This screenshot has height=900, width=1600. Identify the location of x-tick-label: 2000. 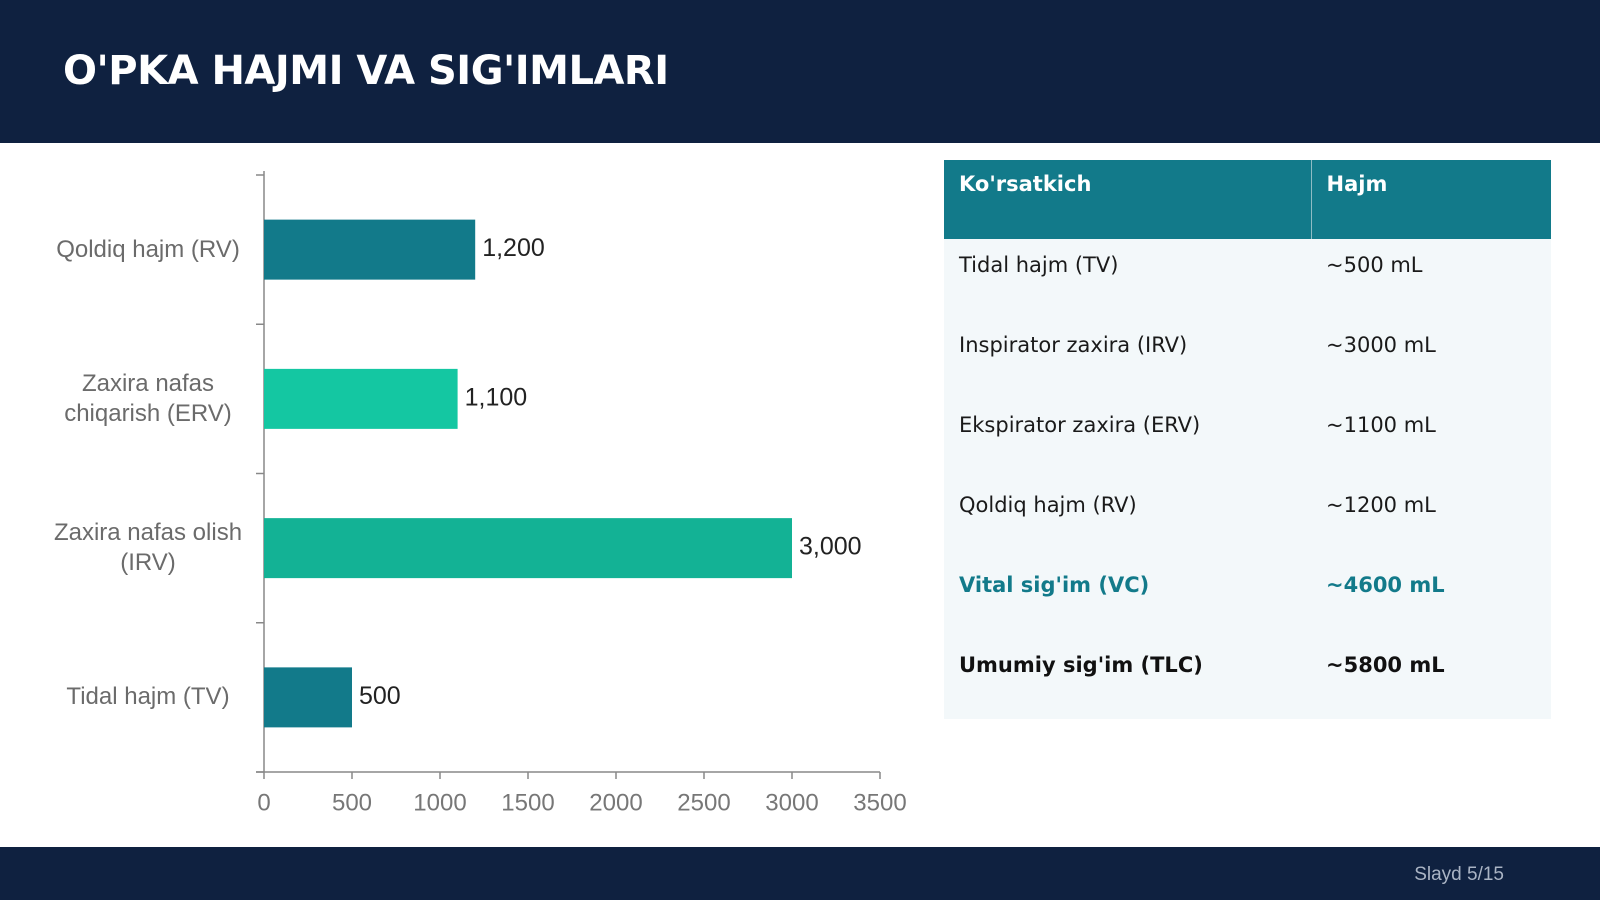
(615, 802).